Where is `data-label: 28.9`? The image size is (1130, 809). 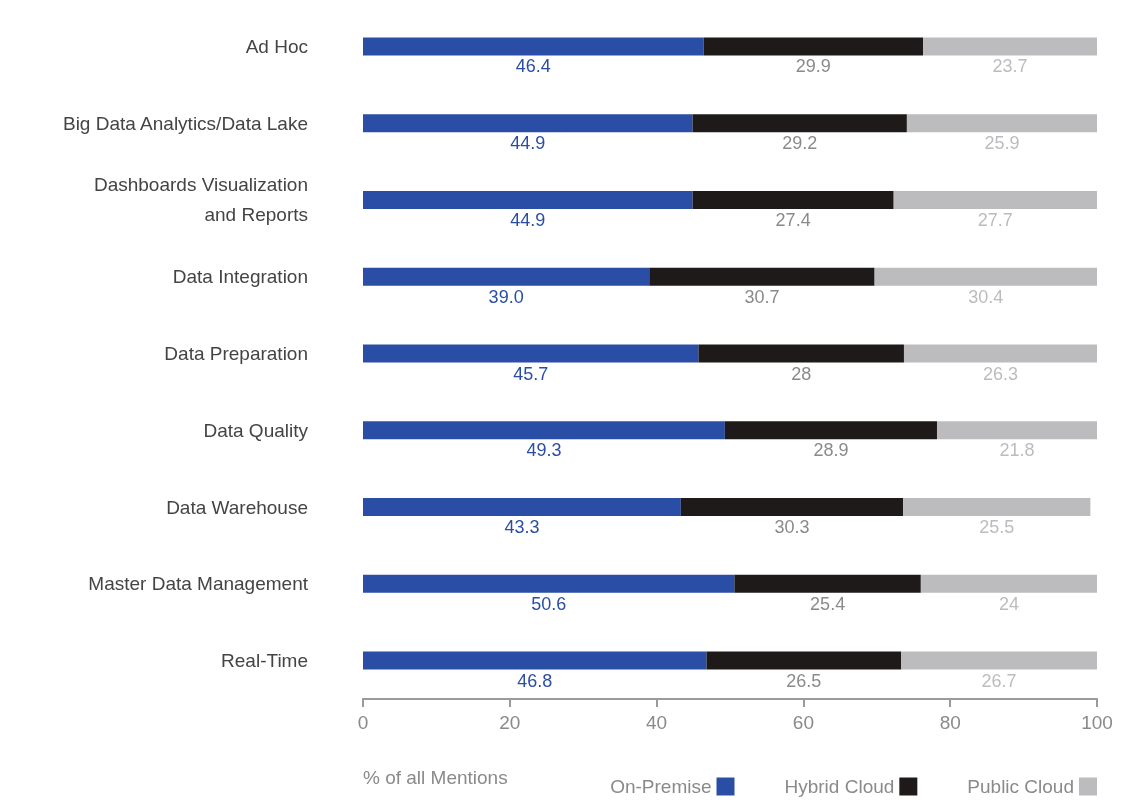
data-label: 28.9 is located at coordinates (831, 450).